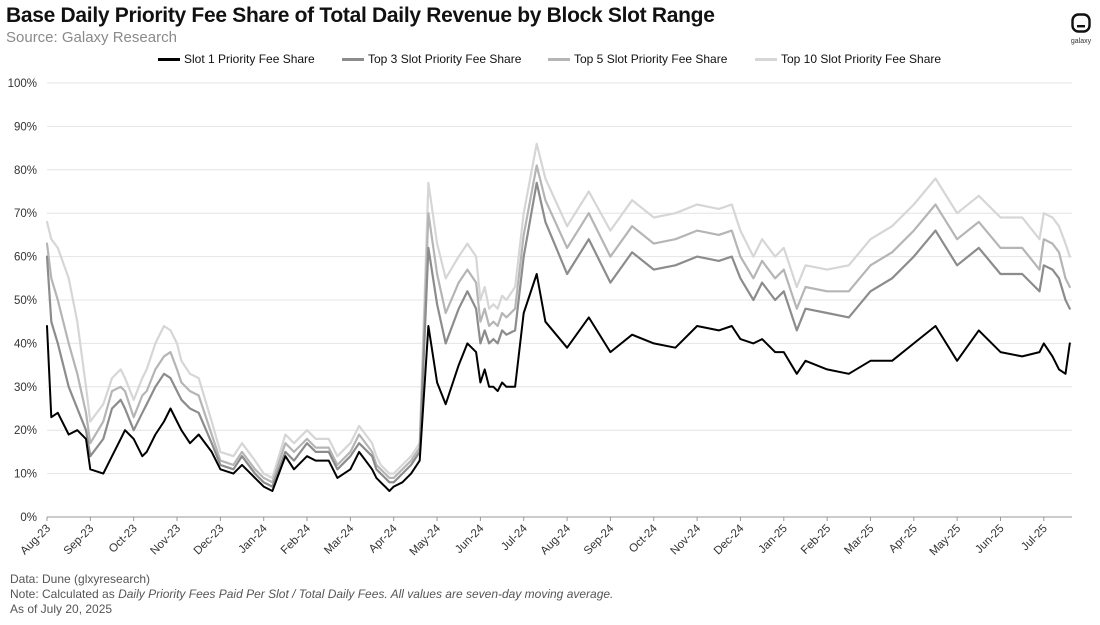 The width and height of the screenshot is (1100, 625). I want to click on y-tick-label: 50%, so click(25, 301).